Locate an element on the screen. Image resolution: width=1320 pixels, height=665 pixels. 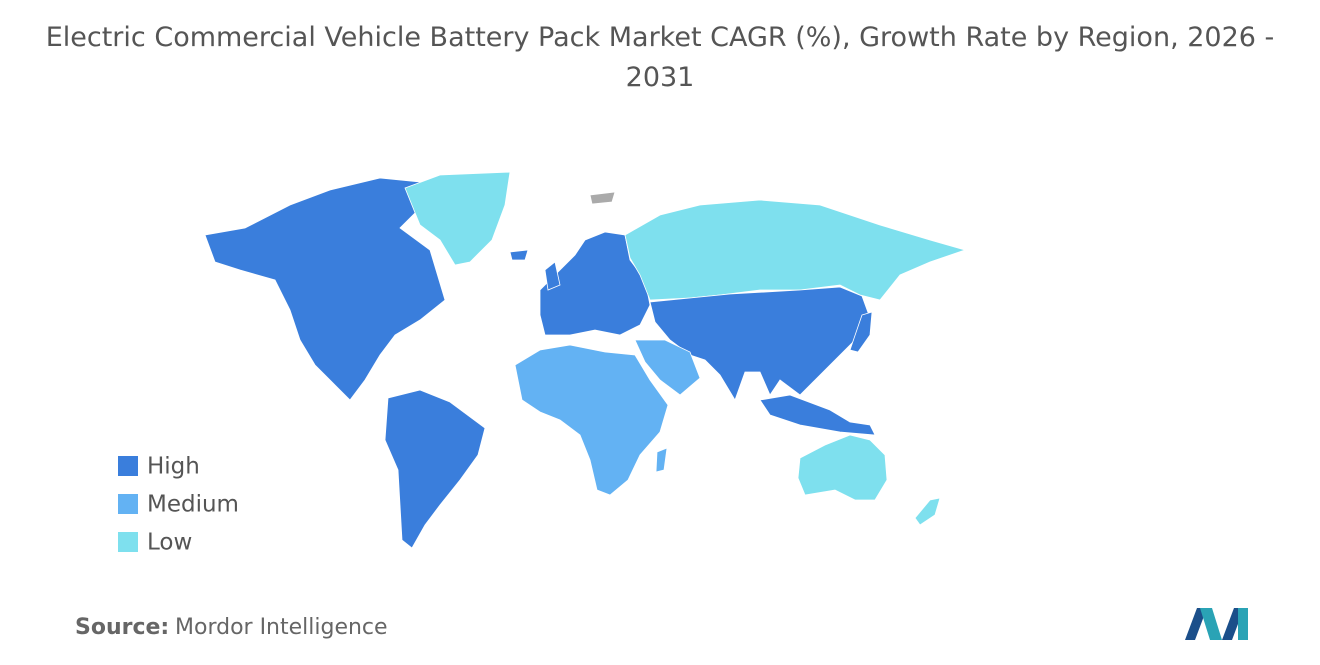
legend: High Medium Low is located at coordinates (178, 505).